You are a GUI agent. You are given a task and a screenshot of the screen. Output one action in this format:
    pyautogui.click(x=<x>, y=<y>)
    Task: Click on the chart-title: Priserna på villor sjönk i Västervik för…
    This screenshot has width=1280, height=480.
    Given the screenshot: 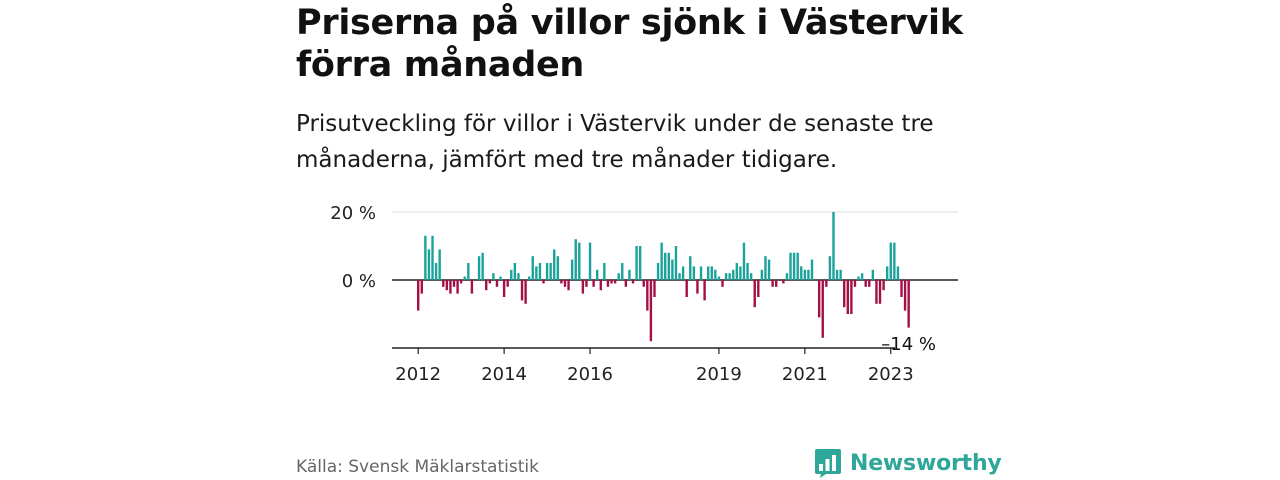 What is the action you would take?
    pyautogui.click(x=629, y=44)
    